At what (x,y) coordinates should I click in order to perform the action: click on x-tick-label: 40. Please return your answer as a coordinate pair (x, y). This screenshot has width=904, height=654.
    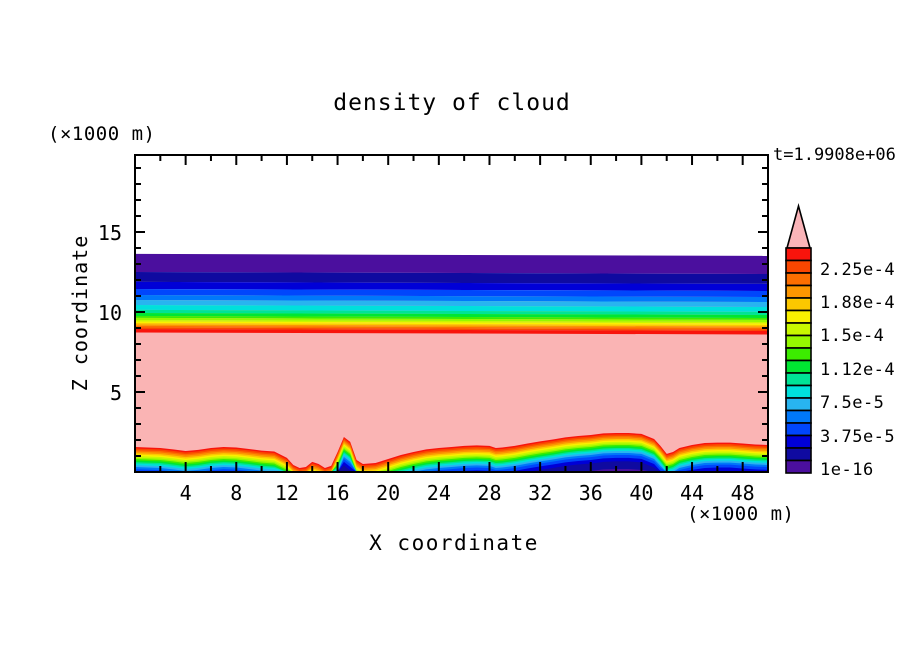
    Looking at the image, I should click on (641, 493).